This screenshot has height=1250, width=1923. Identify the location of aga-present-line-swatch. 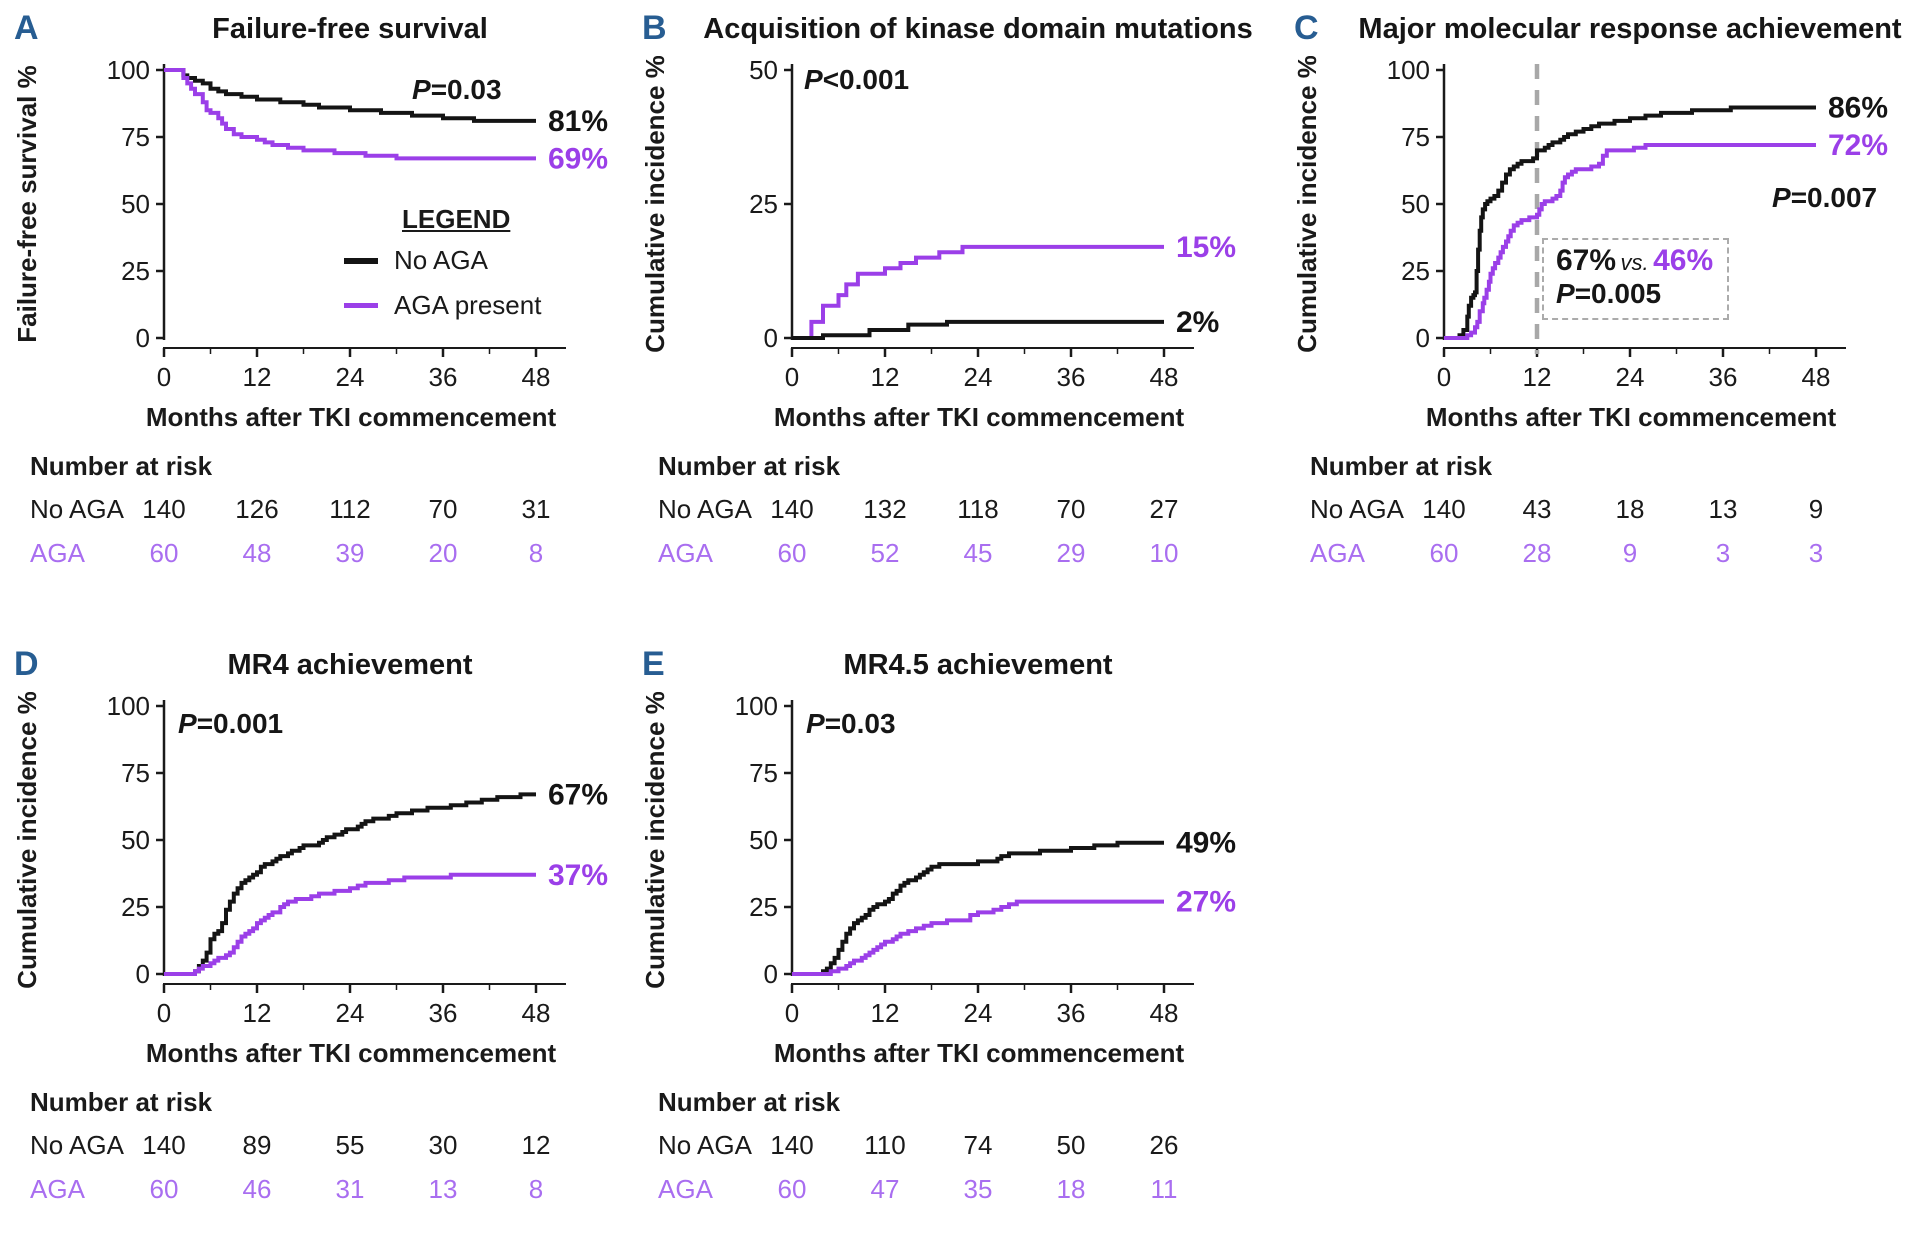
(361, 305).